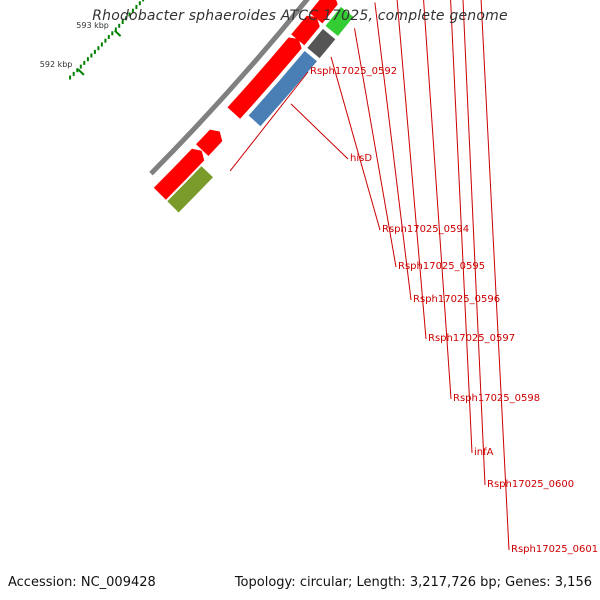 Image resolution: width=600 pixels, height=600 pixels. Describe the element at coordinates (42, 582) in the screenshot. I see `accession-label: Accession:` at that location.